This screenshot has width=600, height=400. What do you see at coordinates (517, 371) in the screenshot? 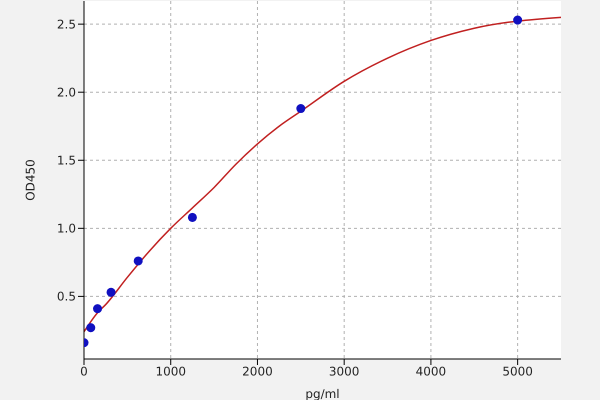
I see `x-tick-label: 5000` at bounding box center [517, 371].